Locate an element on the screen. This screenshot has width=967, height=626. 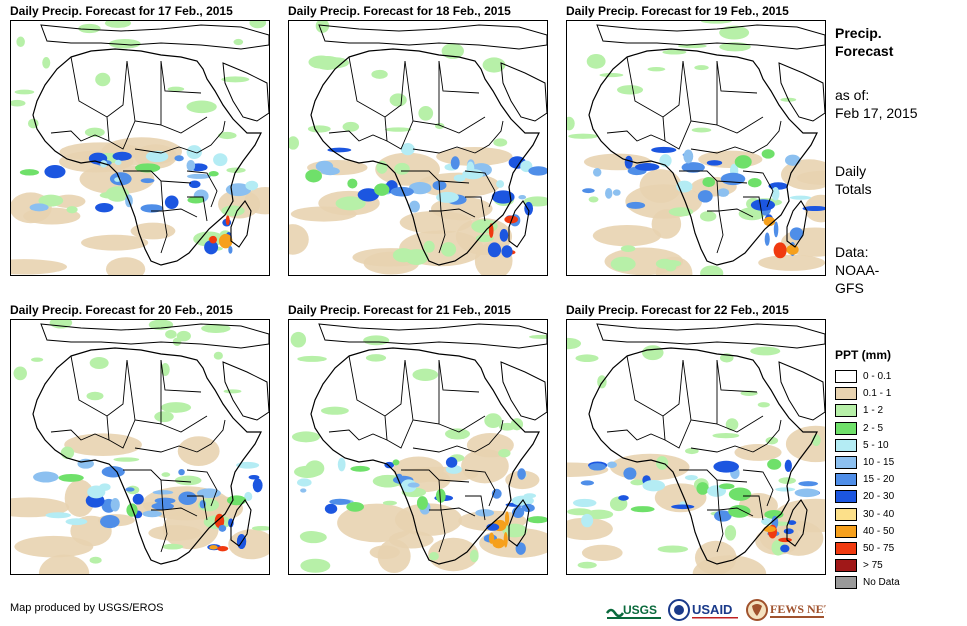
europe-coastline is located at coordinates (432, 37).